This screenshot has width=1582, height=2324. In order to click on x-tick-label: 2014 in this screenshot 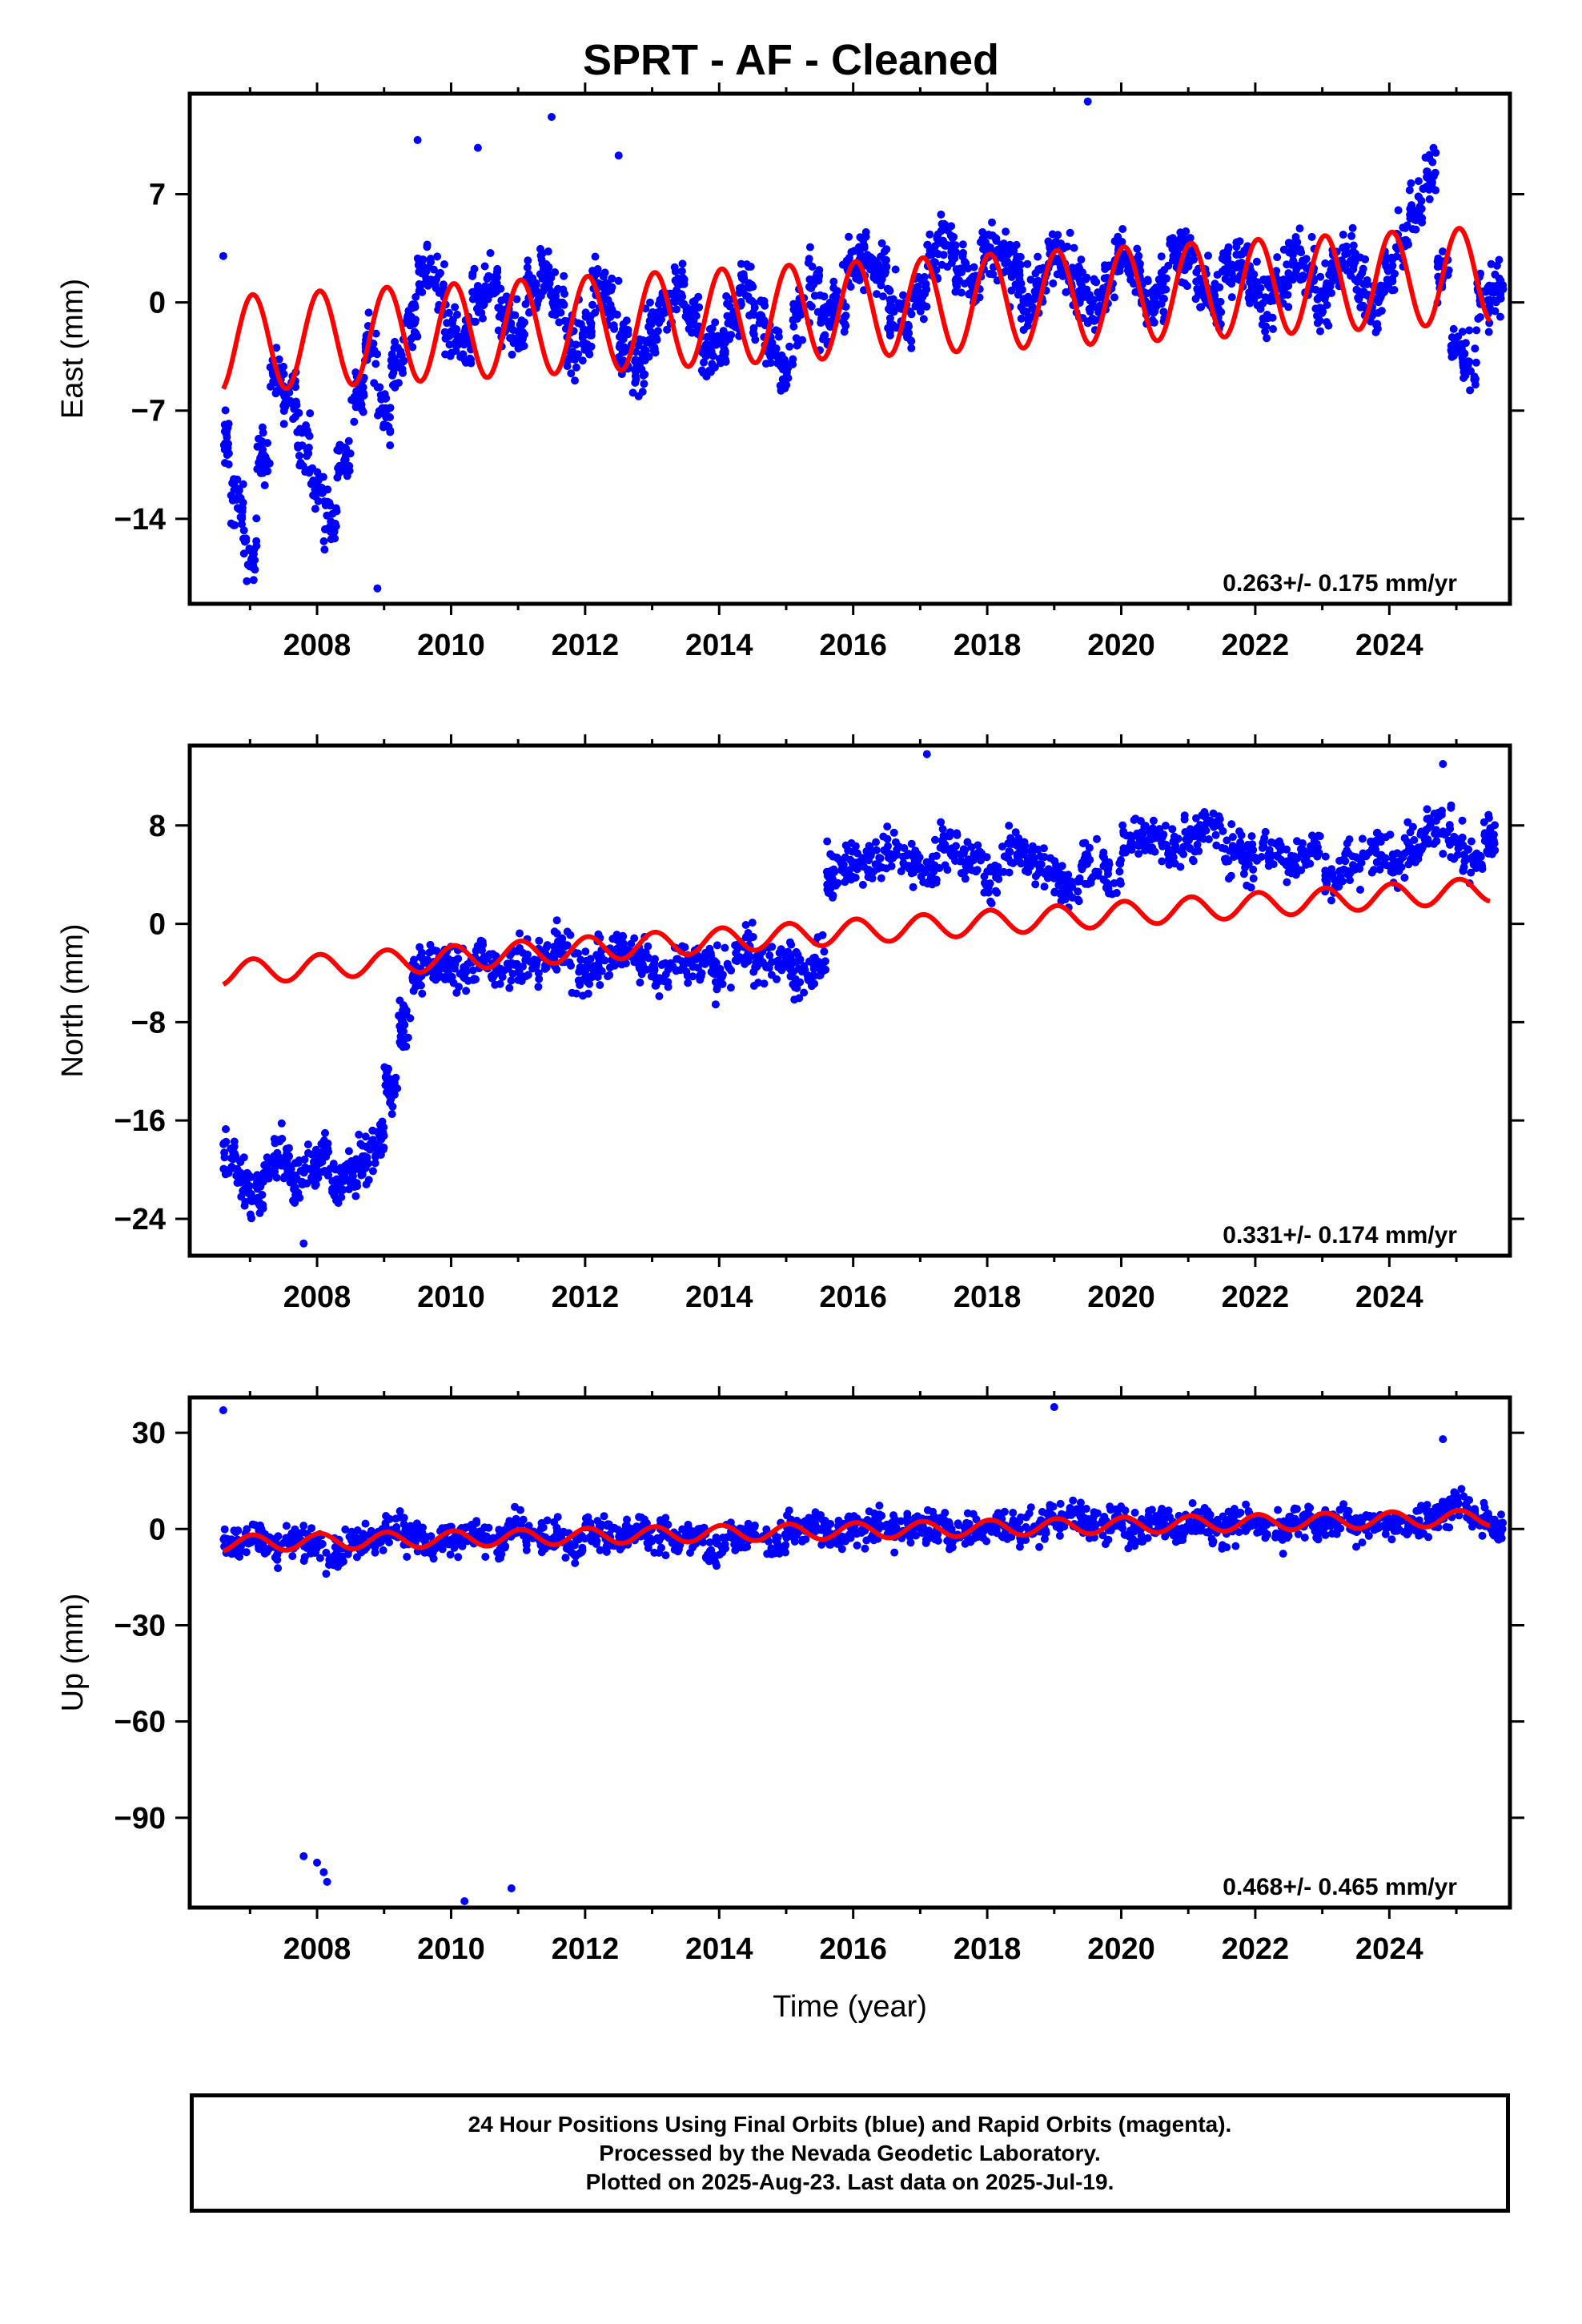, I will do `click(719, 645)`.